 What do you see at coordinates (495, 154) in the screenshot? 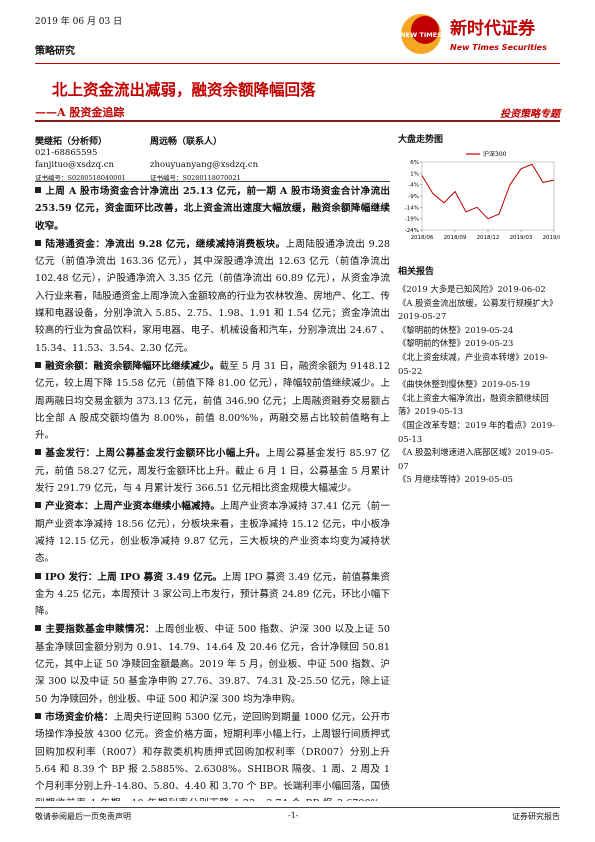
I see `legend-label: 沪深300` at bounding box center [495, 154].